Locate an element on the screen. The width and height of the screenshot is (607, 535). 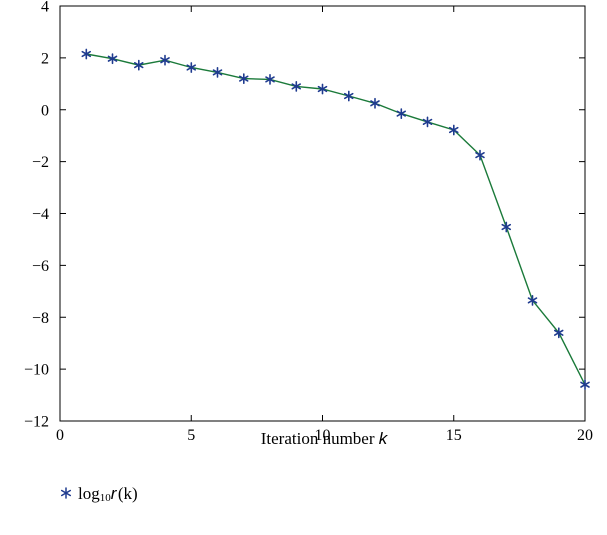
x-tick-label: 0 is located at coordinates (60, 435).